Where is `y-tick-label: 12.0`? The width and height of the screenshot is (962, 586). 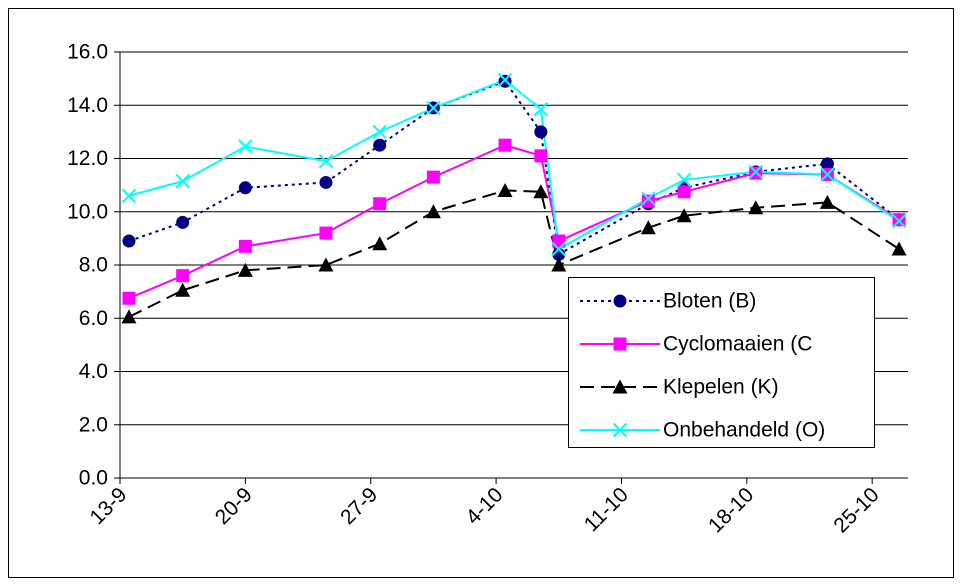 y-tick-label: 12.0 is located at coordinates (87, 158).